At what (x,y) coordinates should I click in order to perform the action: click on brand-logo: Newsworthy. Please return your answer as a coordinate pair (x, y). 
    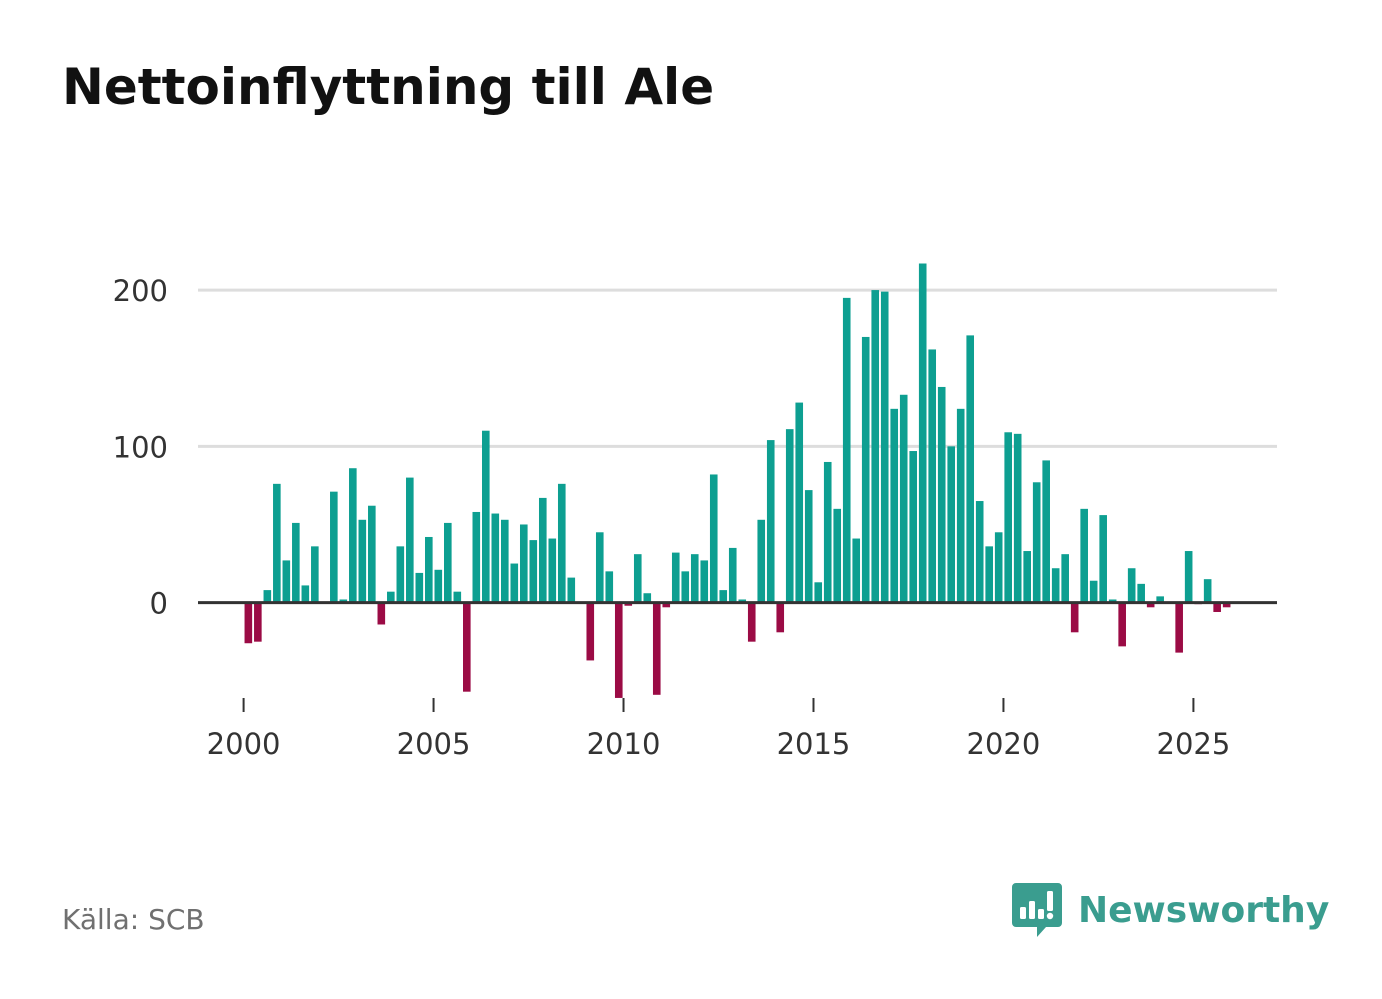
    Looking at the image, I should click on (1170, 910).